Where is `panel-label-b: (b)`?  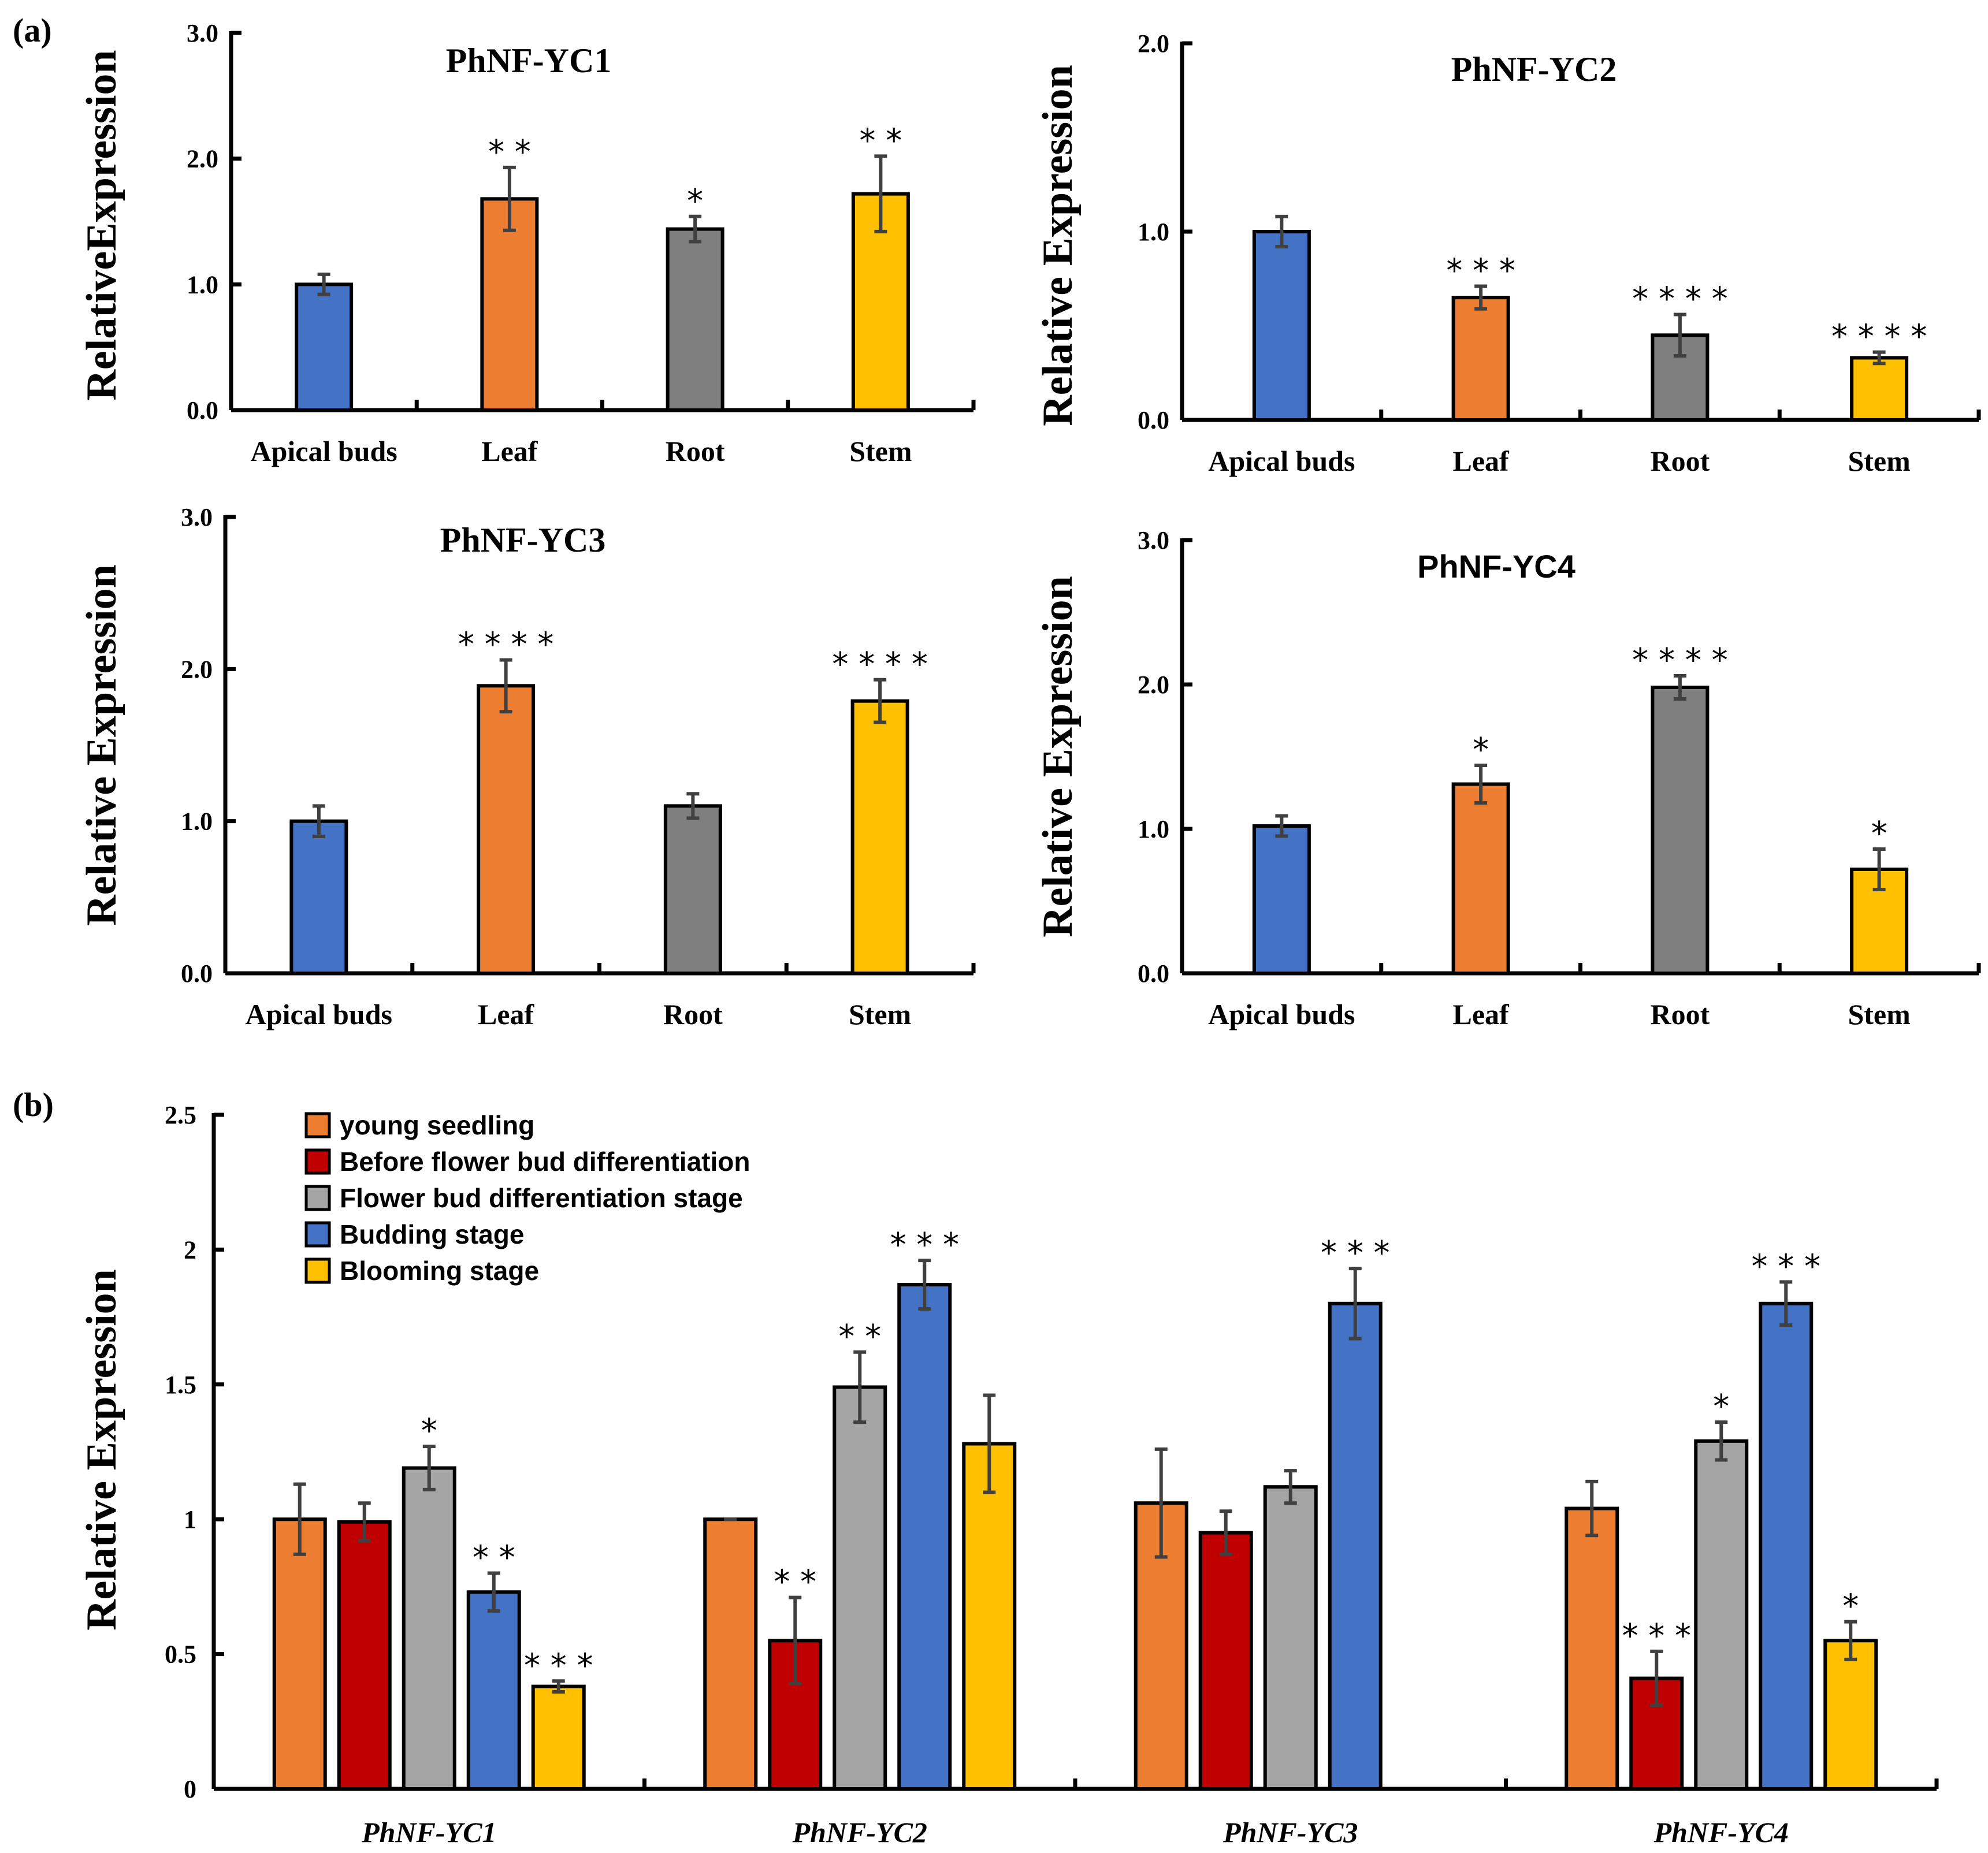 panel-label-b: (b) is located at coordinates (33, 1104).